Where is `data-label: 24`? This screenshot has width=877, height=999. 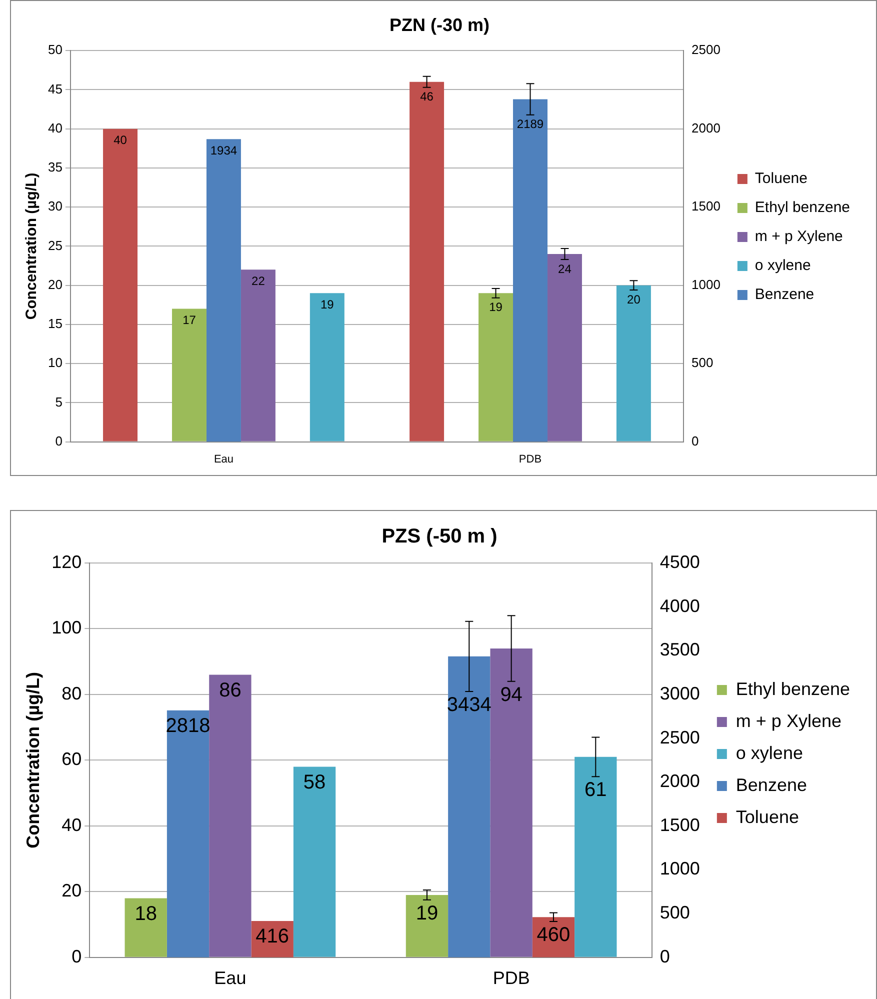 data-label: 24 is located at coordinates (565, 269).